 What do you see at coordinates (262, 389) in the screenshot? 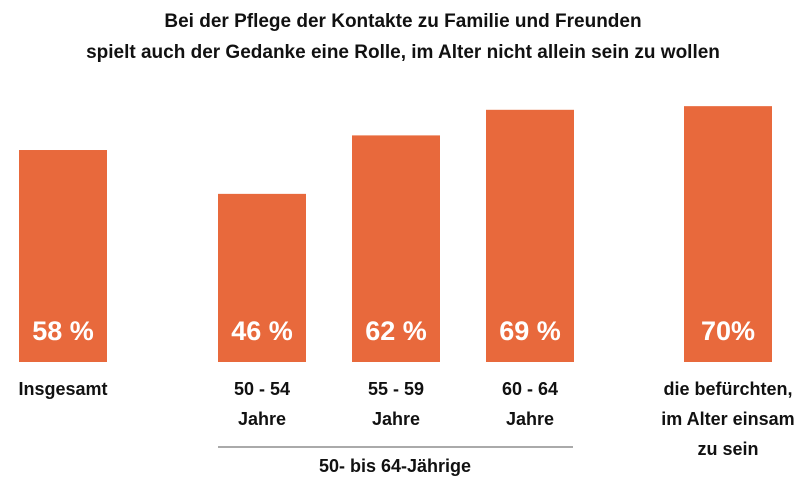
I see `x-tick-label: 50 - 54` at bounding box center [262, 389].